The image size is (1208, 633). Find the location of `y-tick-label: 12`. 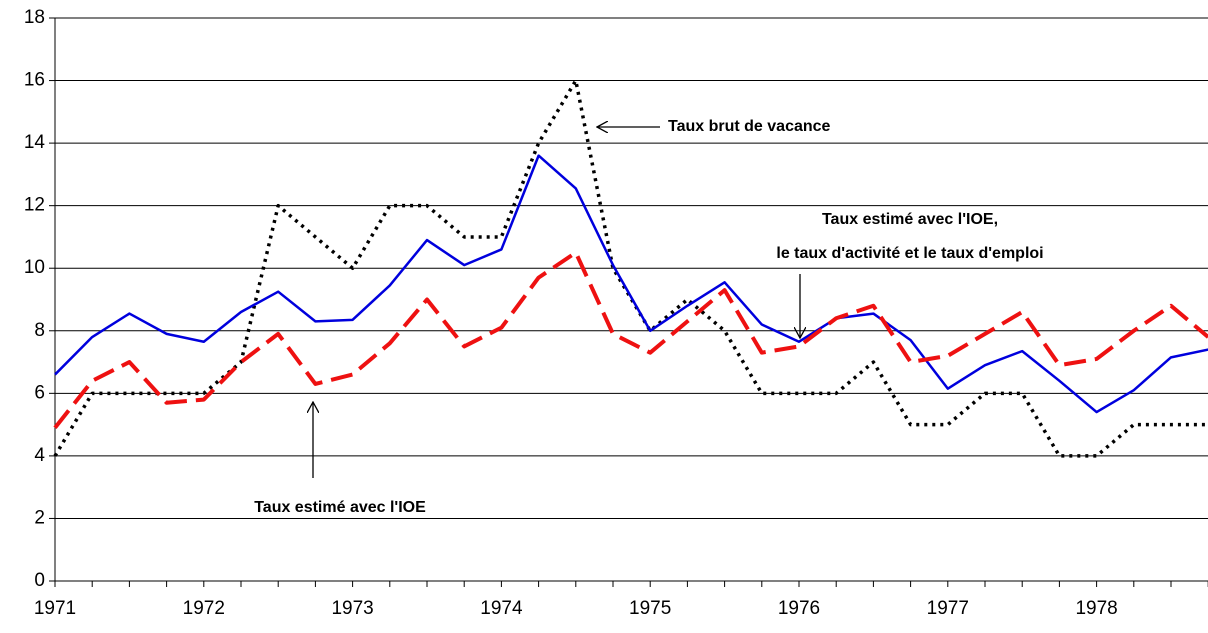

y-tick-label: 12 is located at coordinates (34, 205).